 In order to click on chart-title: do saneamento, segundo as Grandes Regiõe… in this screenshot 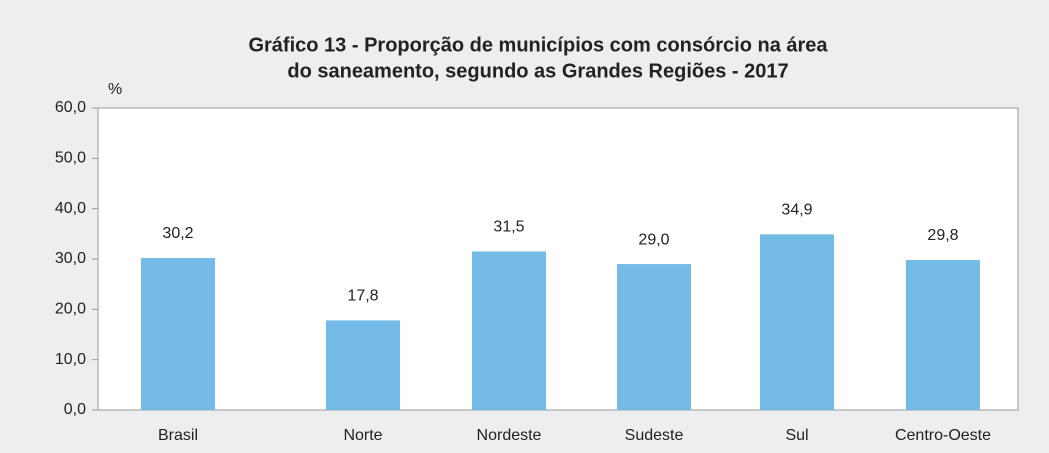, I will do `click(537, 71)`.